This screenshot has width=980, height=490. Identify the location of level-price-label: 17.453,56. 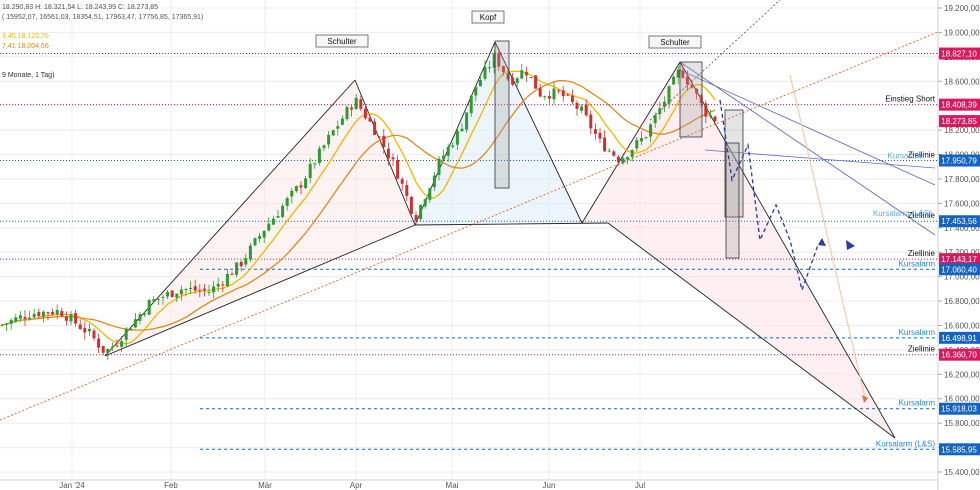
(959, 221).